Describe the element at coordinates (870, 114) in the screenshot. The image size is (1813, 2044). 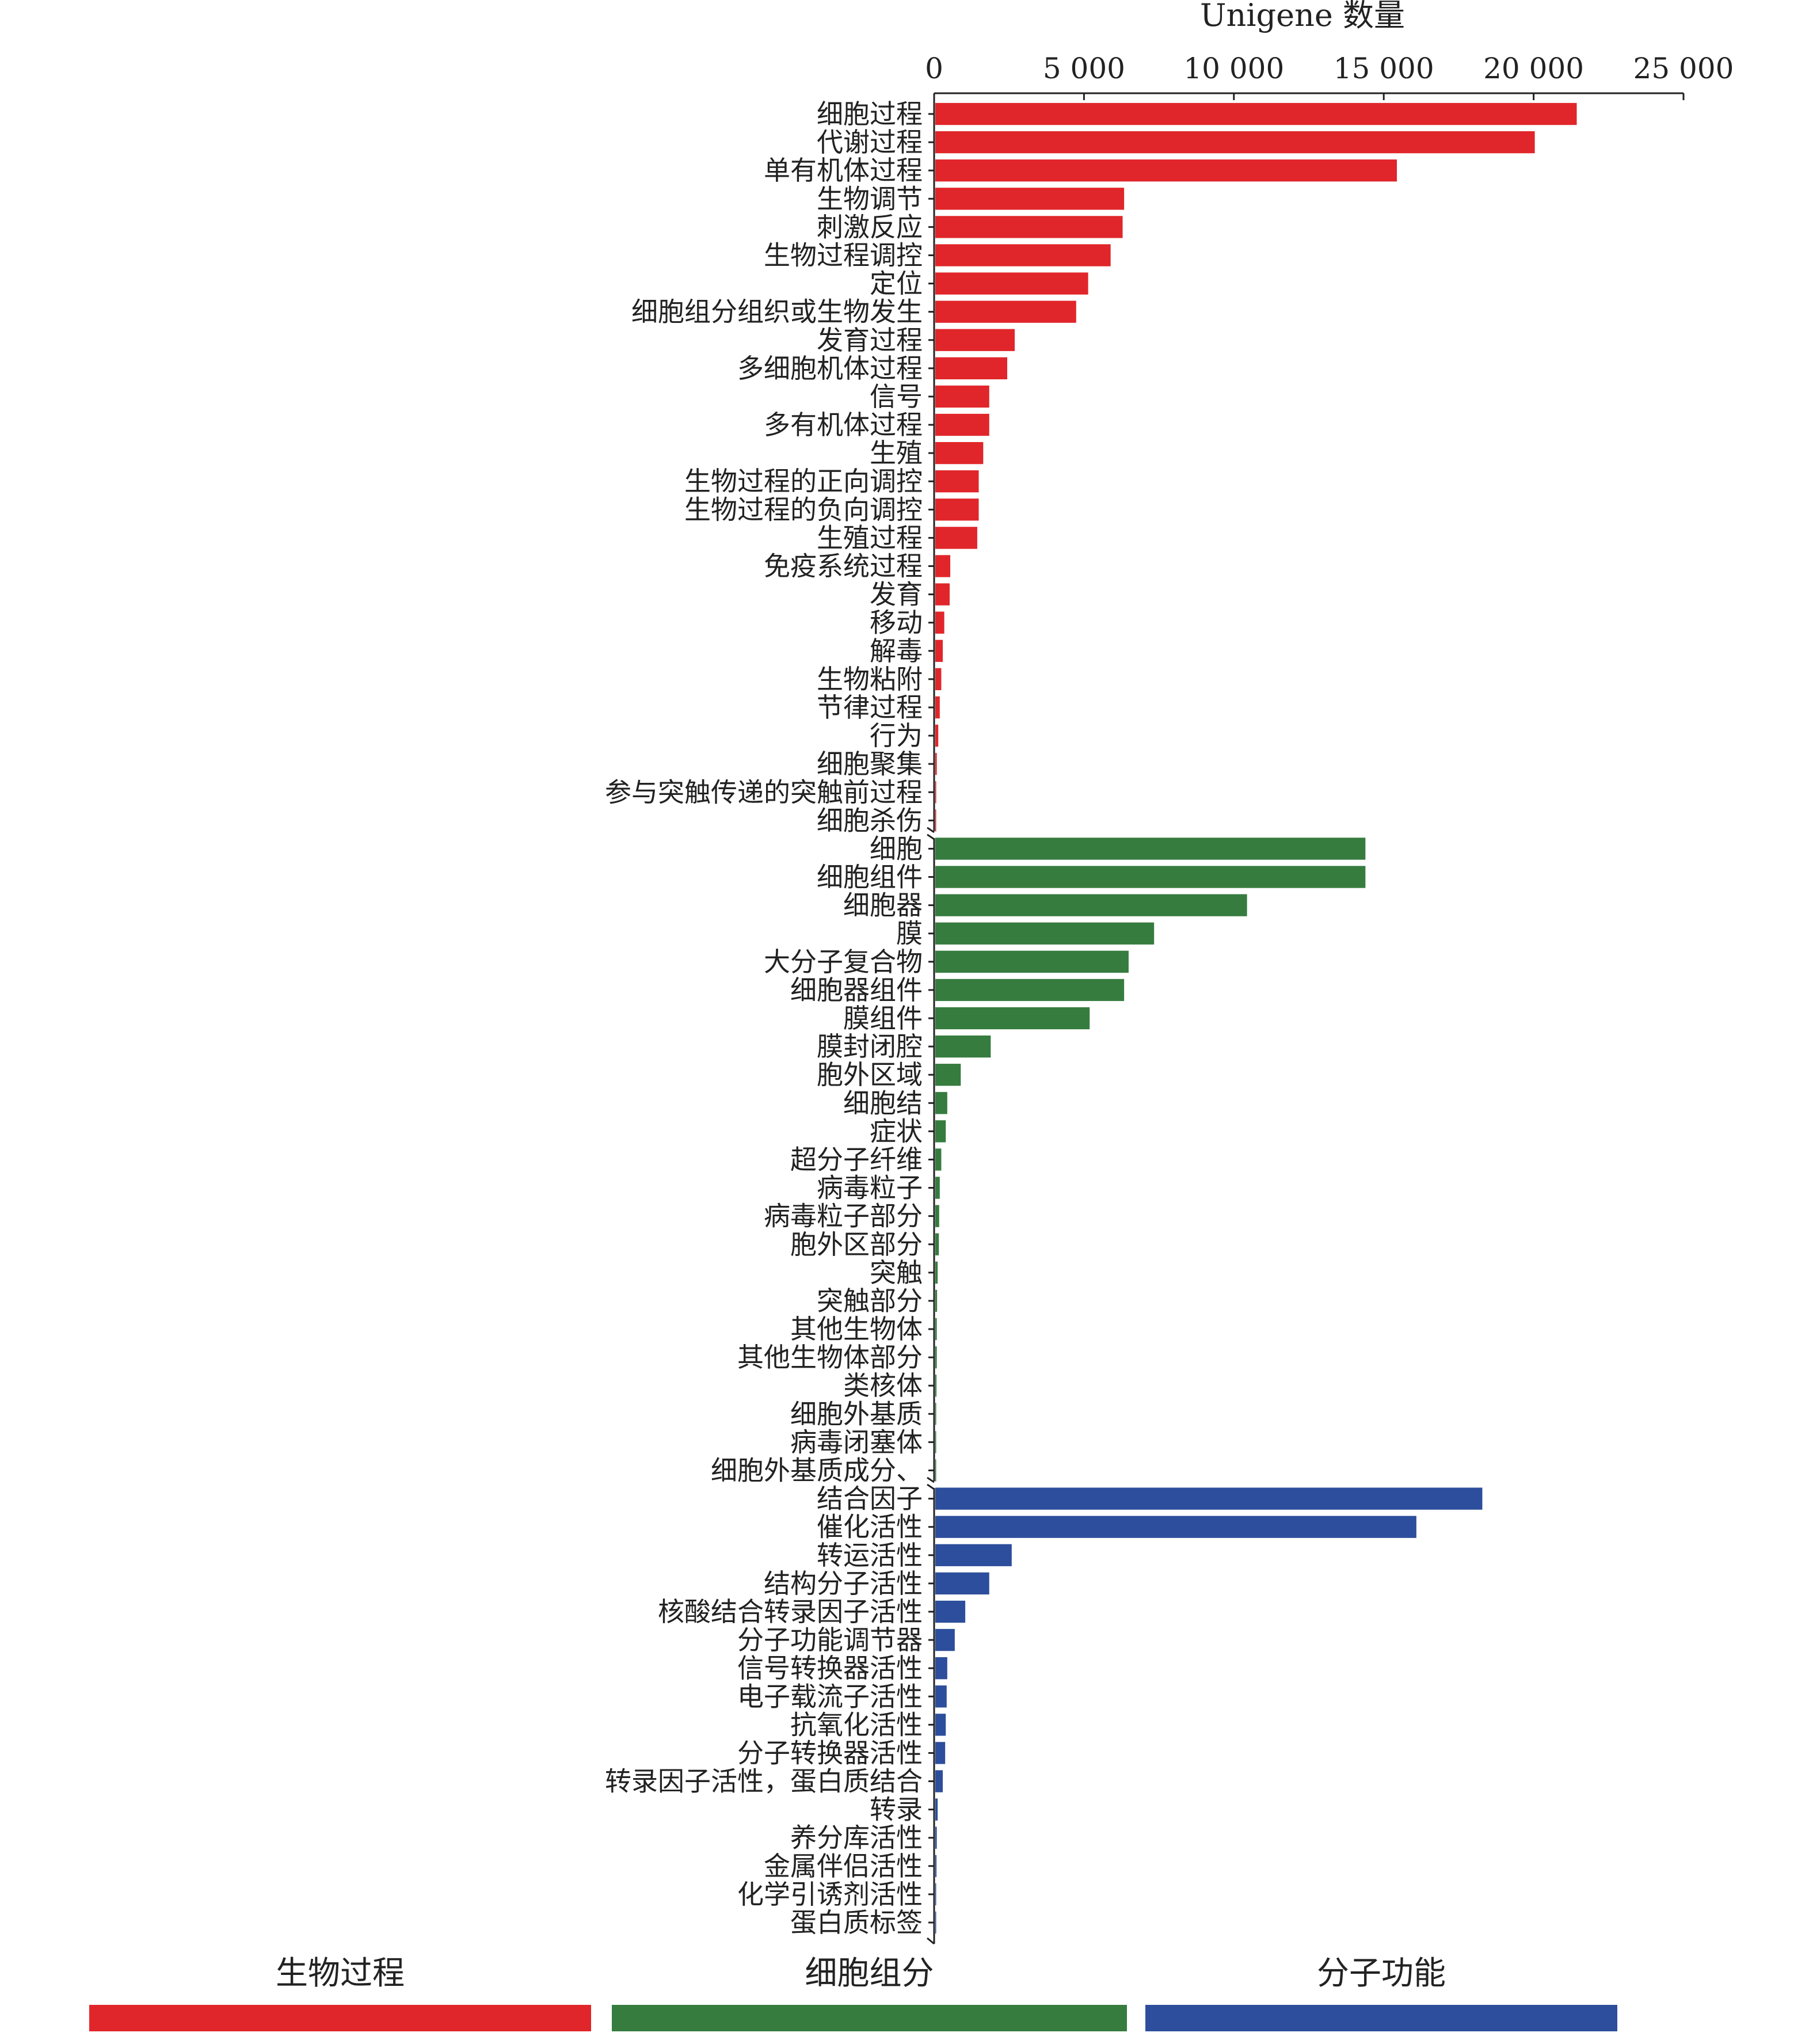
I see `category-label: 细胞过程` at that location.